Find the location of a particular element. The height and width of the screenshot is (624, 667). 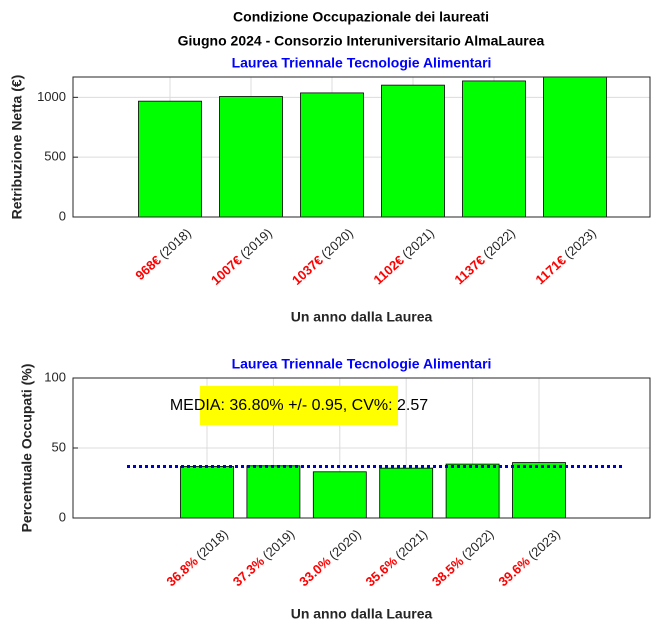

x-tick-label: 1137€(2022) is located at coordinates (485, 257).